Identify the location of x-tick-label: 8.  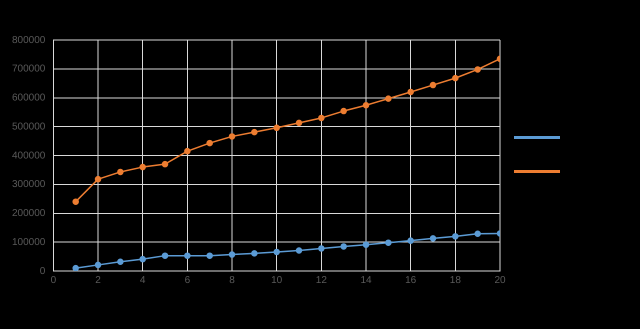
(232, 280).